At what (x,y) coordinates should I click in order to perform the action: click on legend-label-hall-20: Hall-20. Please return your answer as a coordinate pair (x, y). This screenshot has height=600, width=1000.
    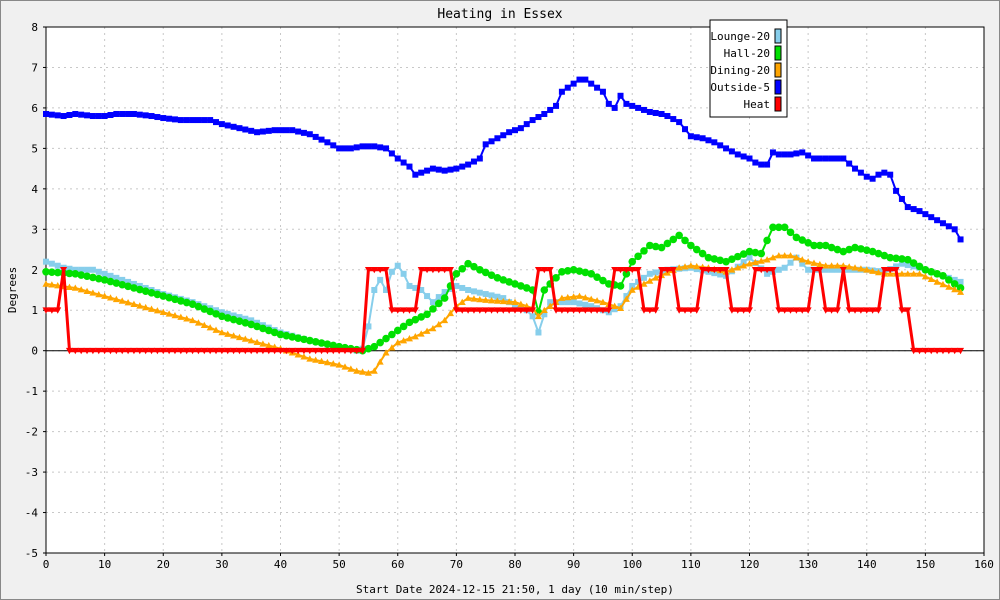
    Looking at the image, I should click on (747, 53).